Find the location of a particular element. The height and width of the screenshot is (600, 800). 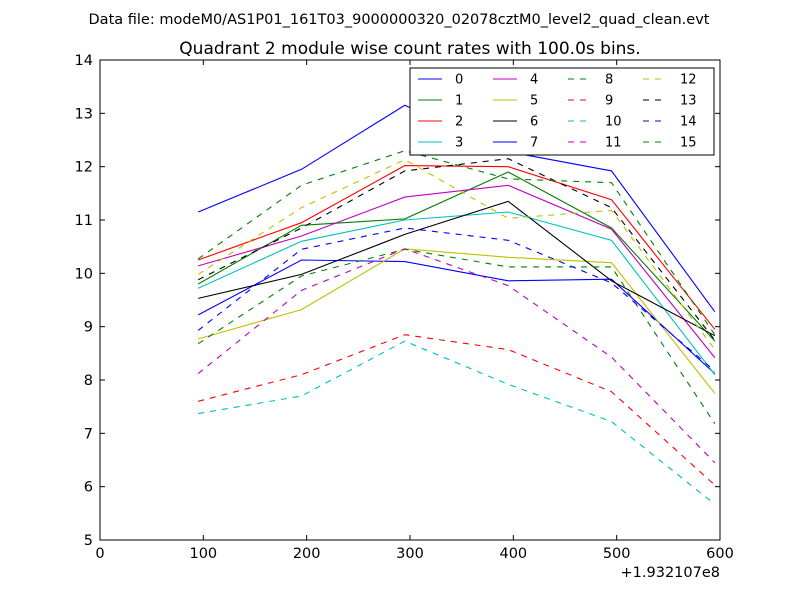

legend-label-11: 11 is located at coordinates (613, 143).